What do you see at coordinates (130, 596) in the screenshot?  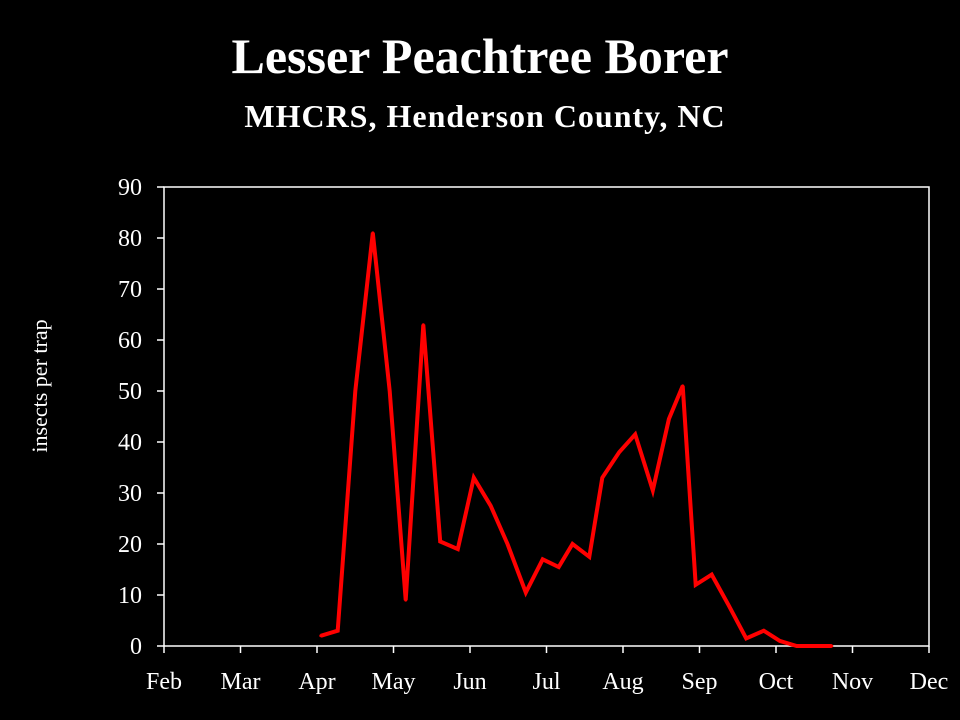 I see `y-tick-label: 10` at bounding box center [130, 596].